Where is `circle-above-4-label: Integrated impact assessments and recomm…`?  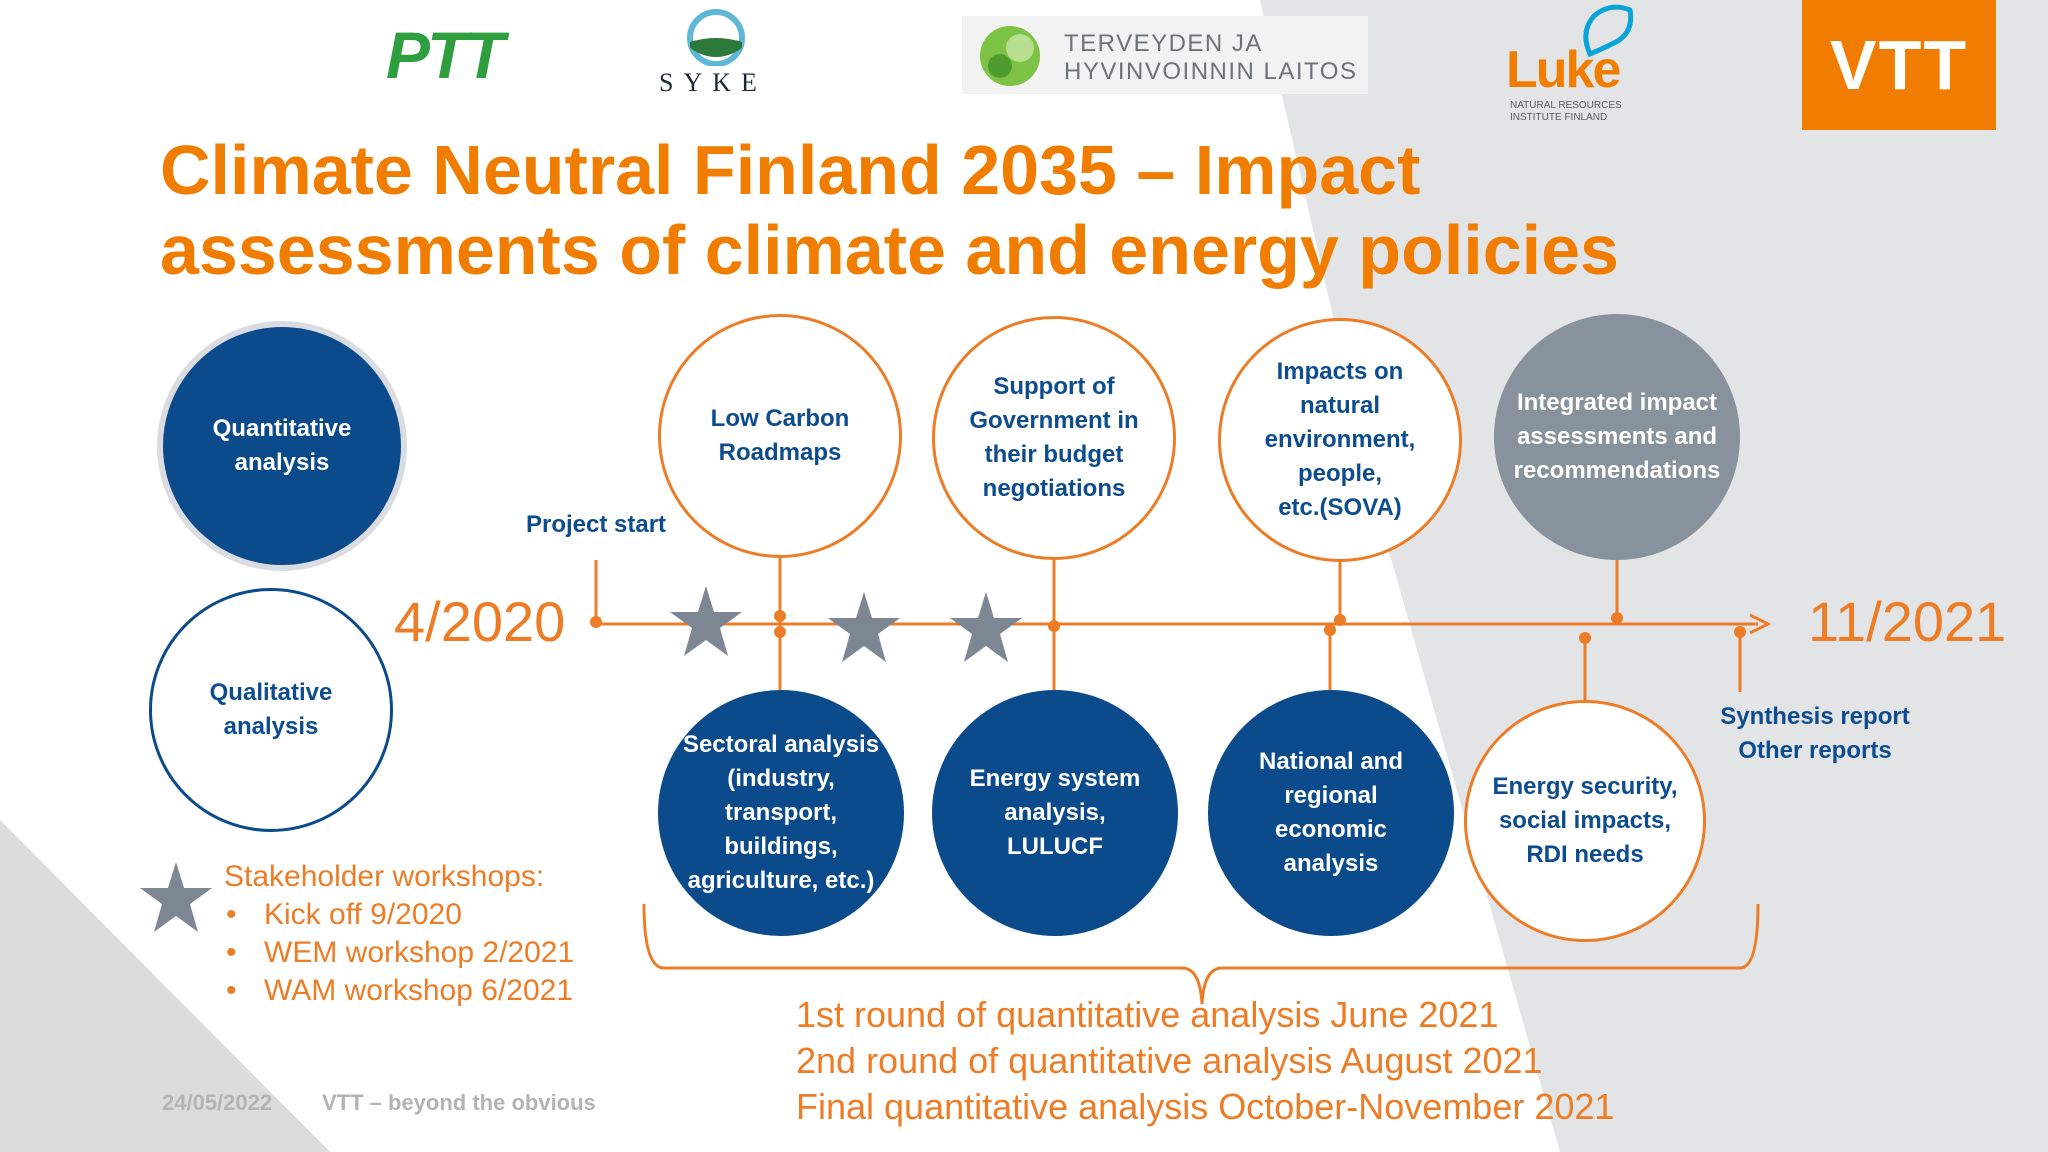
circle-above-4-label: Integrated impact assessments and recomm… is located at coordinates (1617, 436).